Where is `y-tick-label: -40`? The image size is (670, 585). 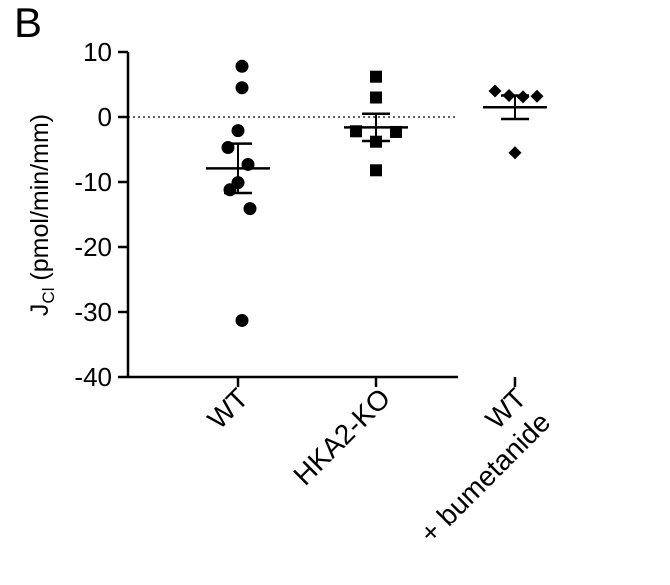
y-tick-label: -40 is located at coordinates (93, 377).